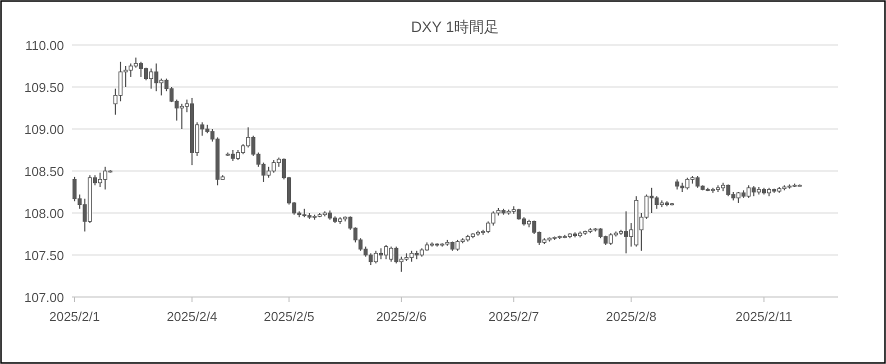 The height and width of the screenshot is (364, 886). I want to click on y-tick-label: 110.00, so click(44, 45).